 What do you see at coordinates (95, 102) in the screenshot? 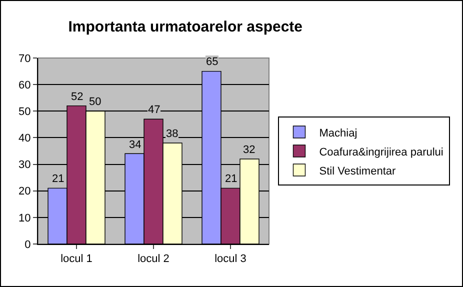
I see `data-label: 50` at bounding box center [95, 102].